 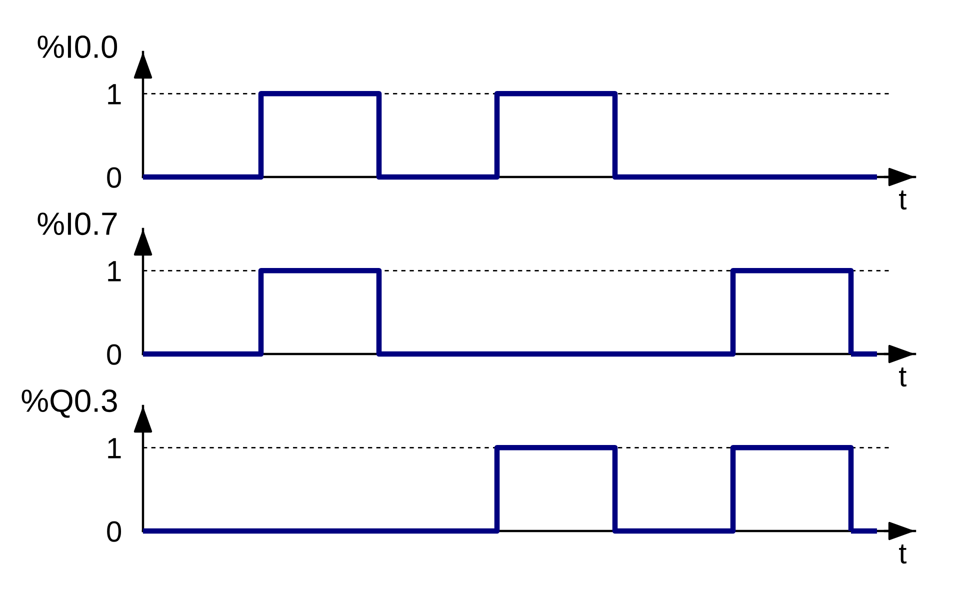 I want to click on y-axis-title: %Q0.3, so click(x=69, y=403).